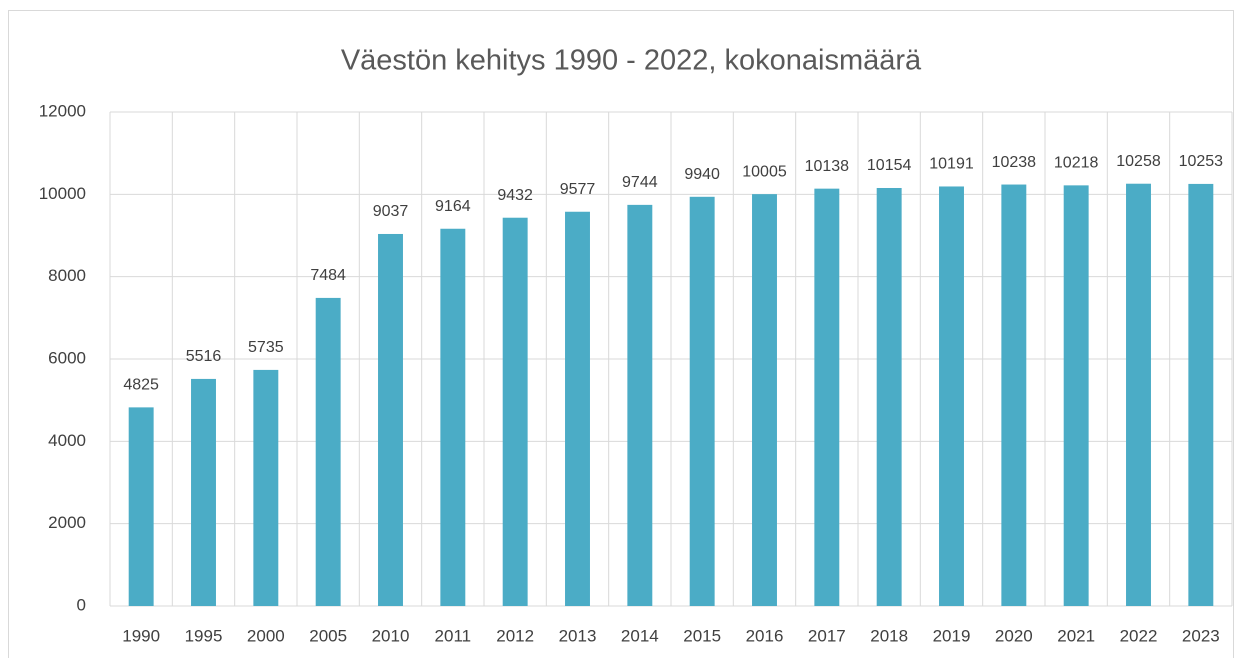 Image resolution: width=1242 pixels, height=658 pixels. Describe the element at coordinates (328, 275) in the screenshot. I see `data-label: 7484` at that location.